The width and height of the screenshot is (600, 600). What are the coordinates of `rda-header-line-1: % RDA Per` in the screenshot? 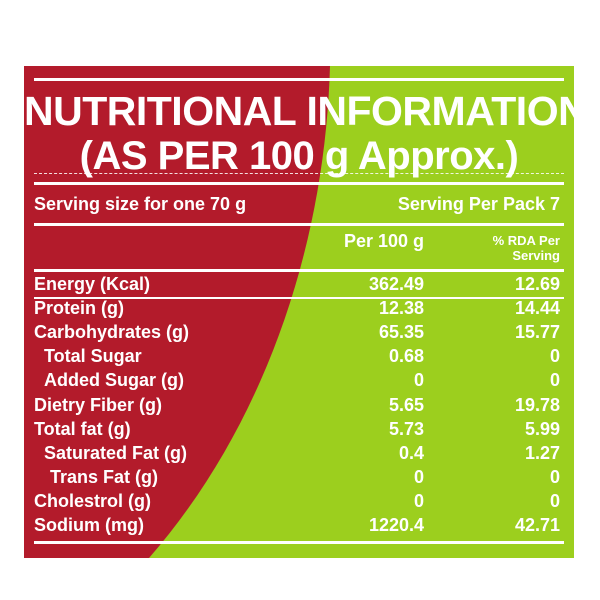 It's located at (526, 240).